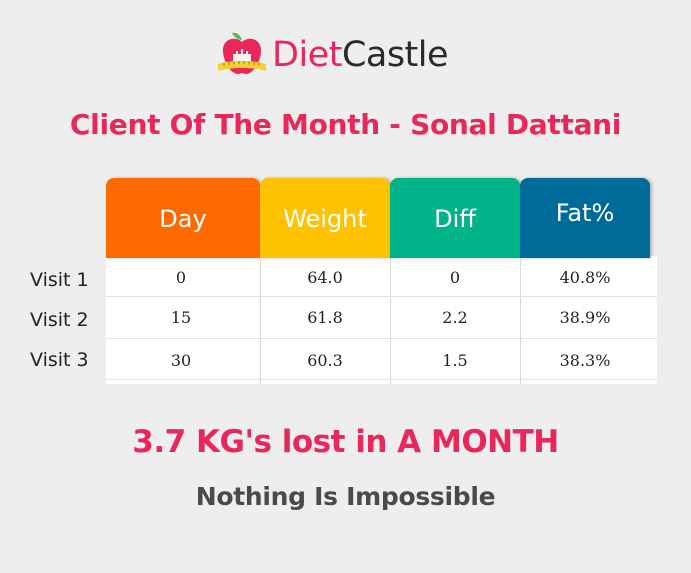 The image size is (691, 573). I want to click on table-cell-diff: 1.5, so click(455, 360).